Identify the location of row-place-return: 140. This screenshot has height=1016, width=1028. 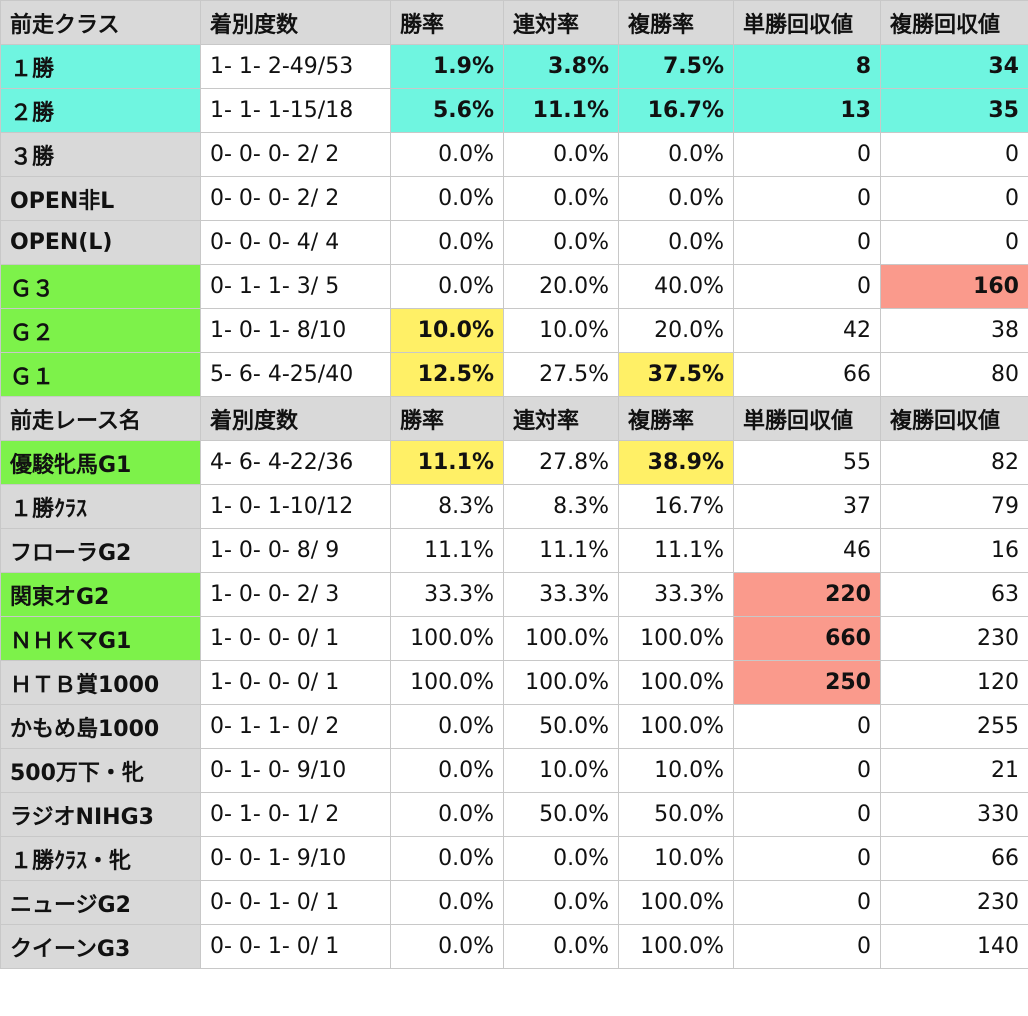
(954, 946).